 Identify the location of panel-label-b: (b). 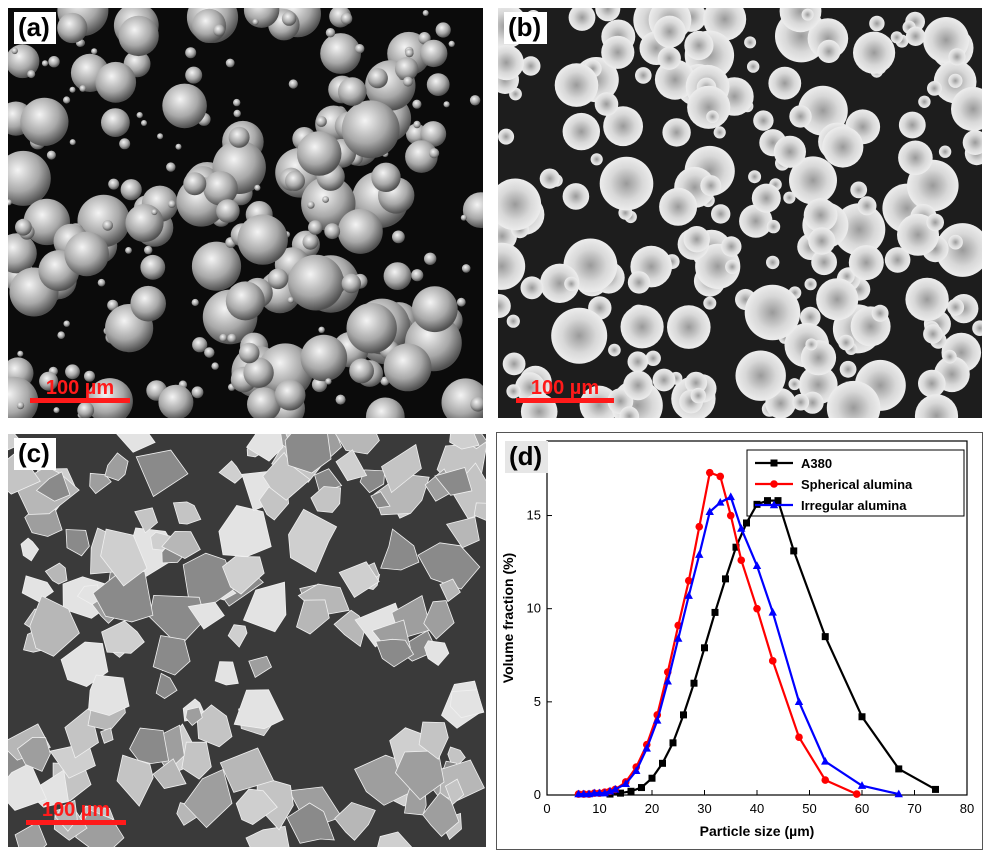
(526, 28).